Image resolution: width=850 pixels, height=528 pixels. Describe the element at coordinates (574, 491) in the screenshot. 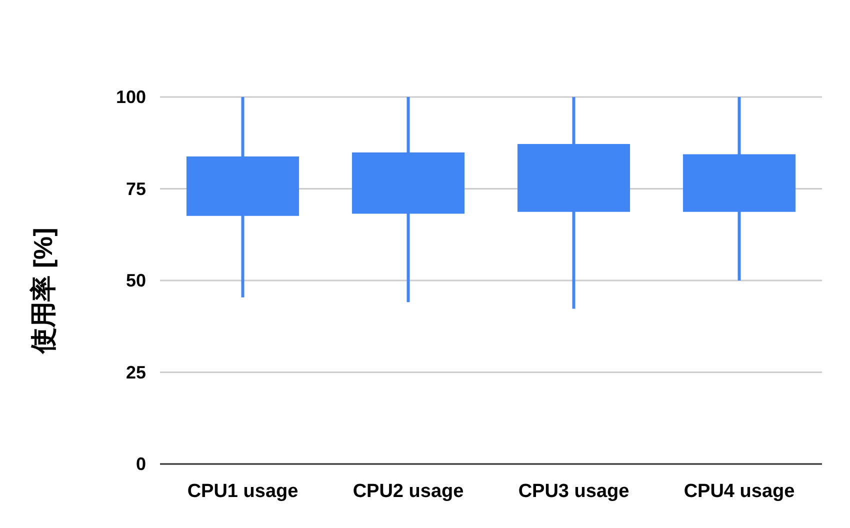

I see `x-tick-label: CPU3 usage` at that location.